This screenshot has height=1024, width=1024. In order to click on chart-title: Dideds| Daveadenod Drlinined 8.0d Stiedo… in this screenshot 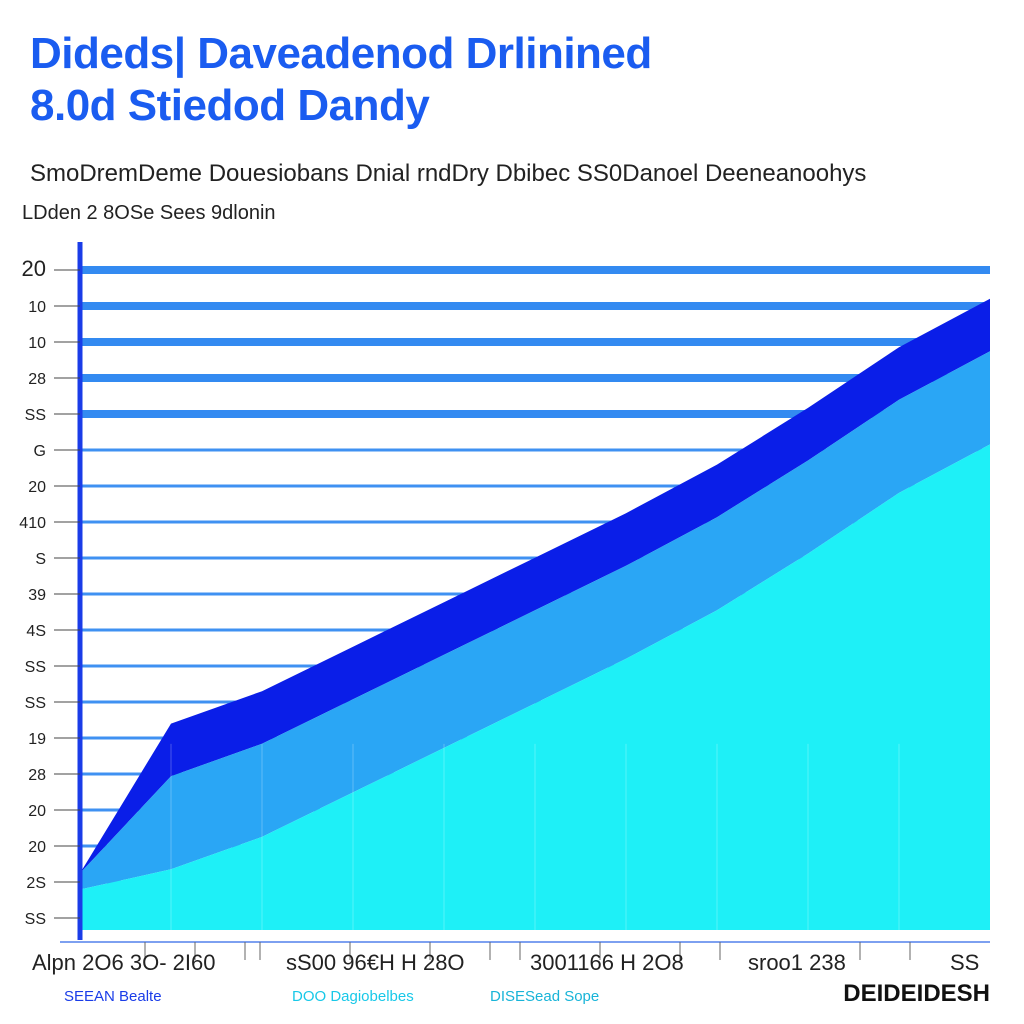, I will do `click(341, 80)`.